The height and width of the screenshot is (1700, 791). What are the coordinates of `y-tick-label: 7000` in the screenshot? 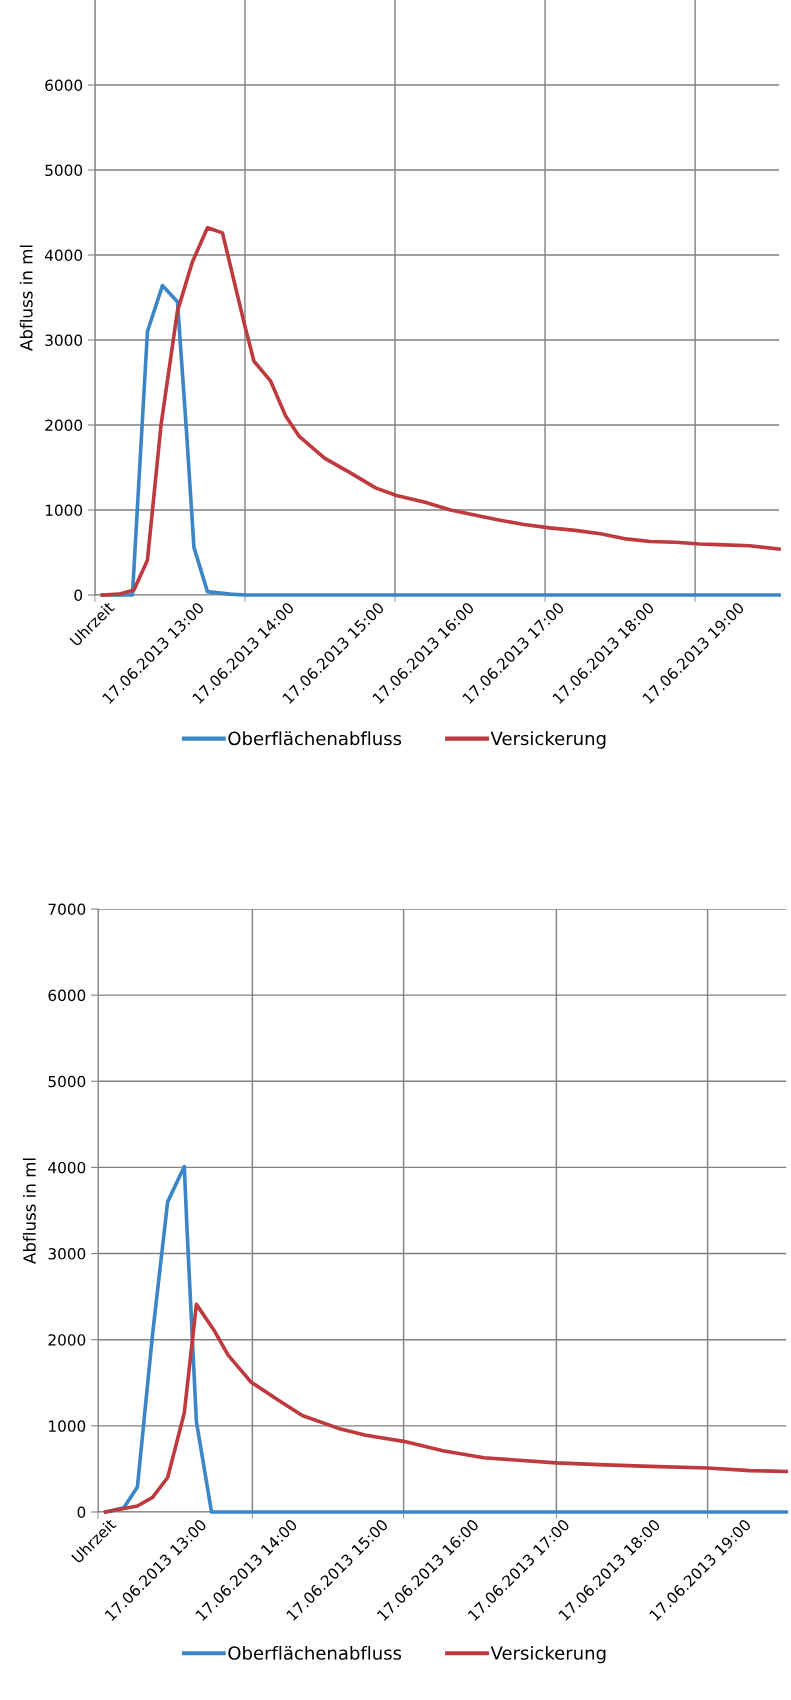 It's located at (67, 909).